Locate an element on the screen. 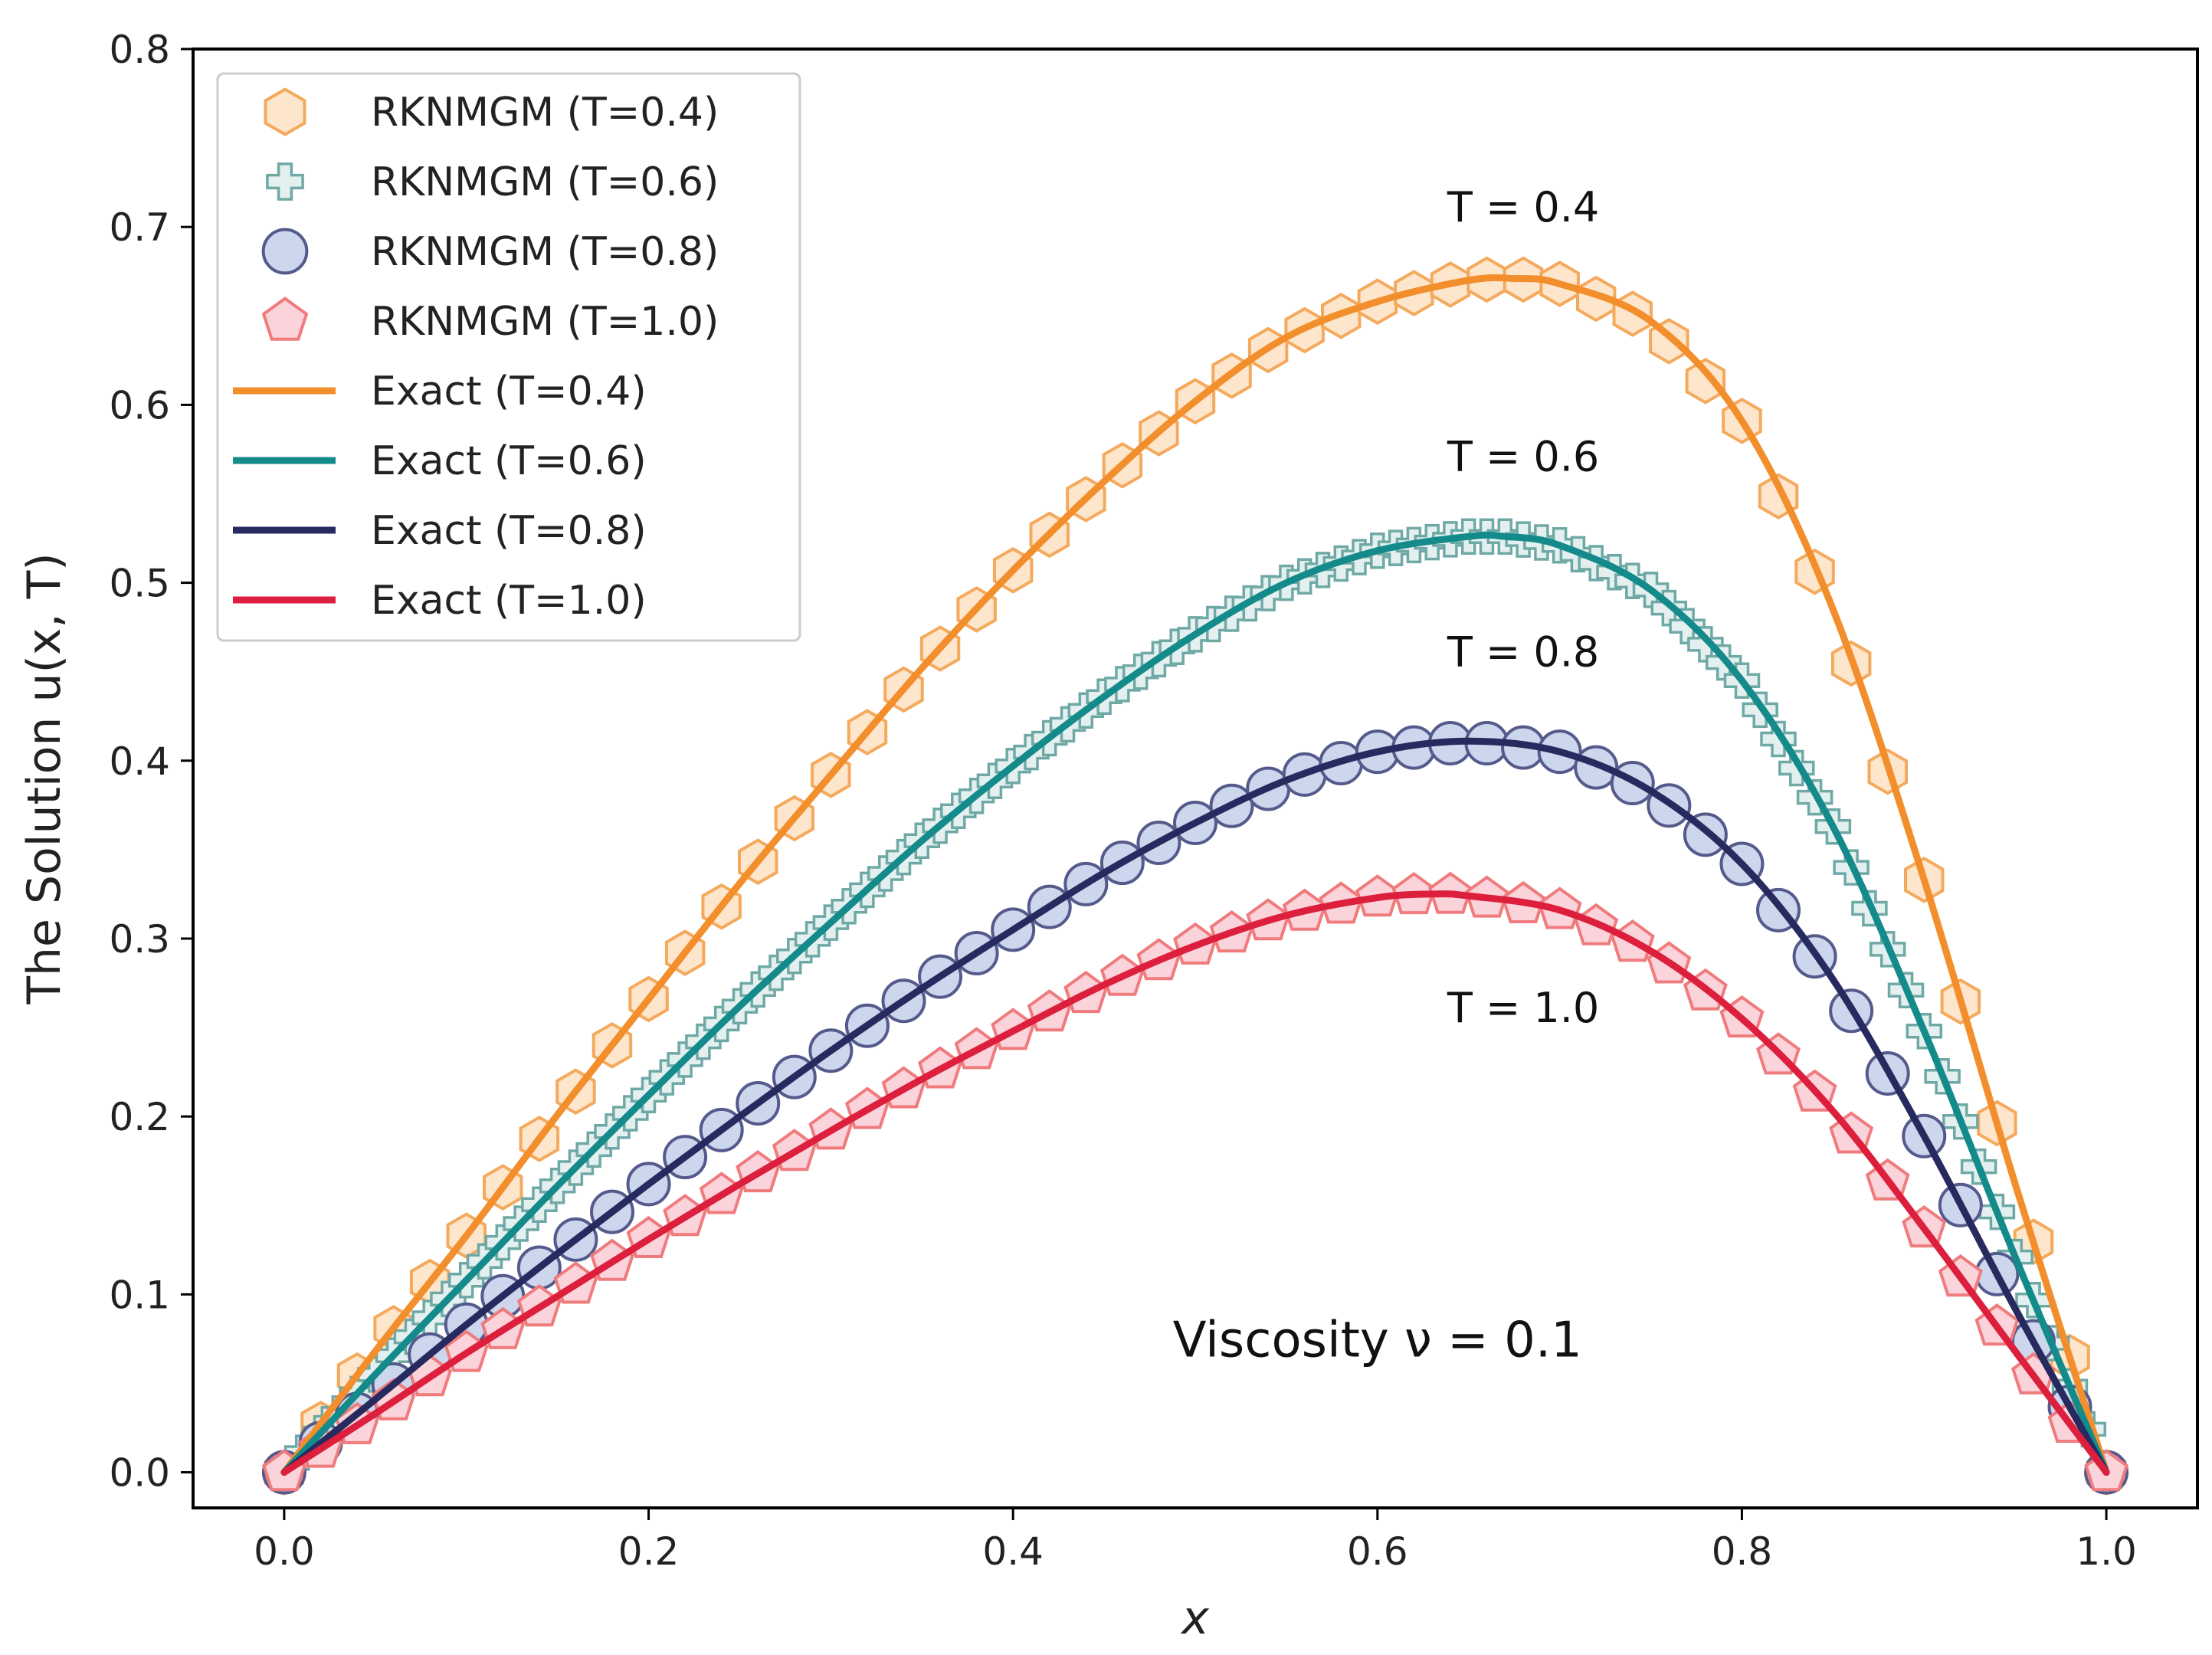 The height and width of the screenshot is (1655, 2212). legend-label: RKNMGM (T=0.6) is located at coordinates (545, 182).